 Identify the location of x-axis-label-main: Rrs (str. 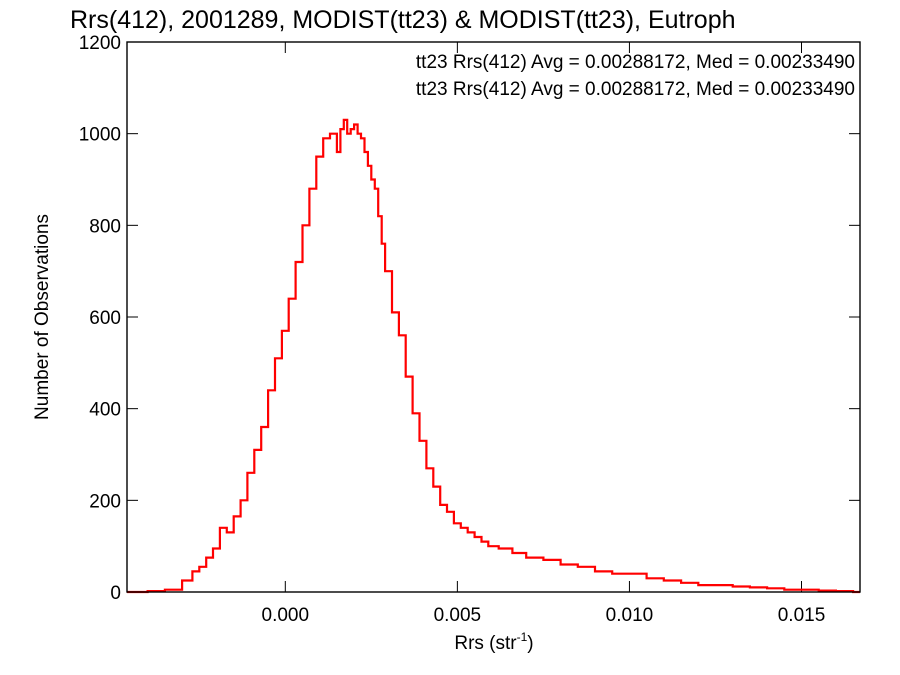
(485, 643).